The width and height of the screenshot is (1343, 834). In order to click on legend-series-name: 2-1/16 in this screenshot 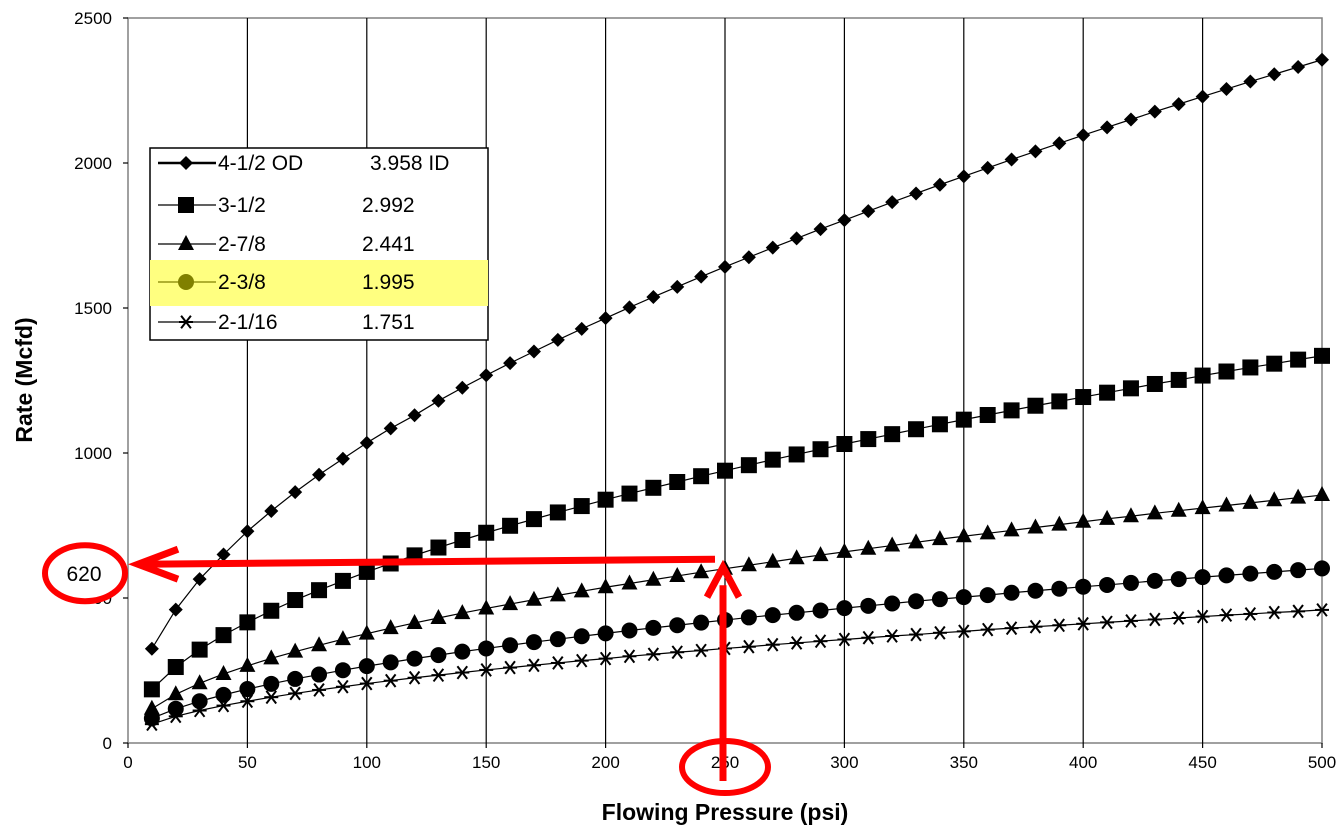, I will do `click(248, 322)`.